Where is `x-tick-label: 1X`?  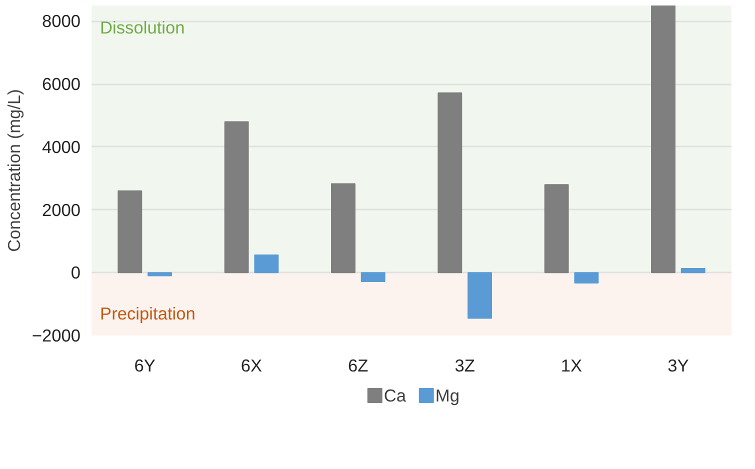
x-tick-label: 1X is located at coordinates (571, 366).